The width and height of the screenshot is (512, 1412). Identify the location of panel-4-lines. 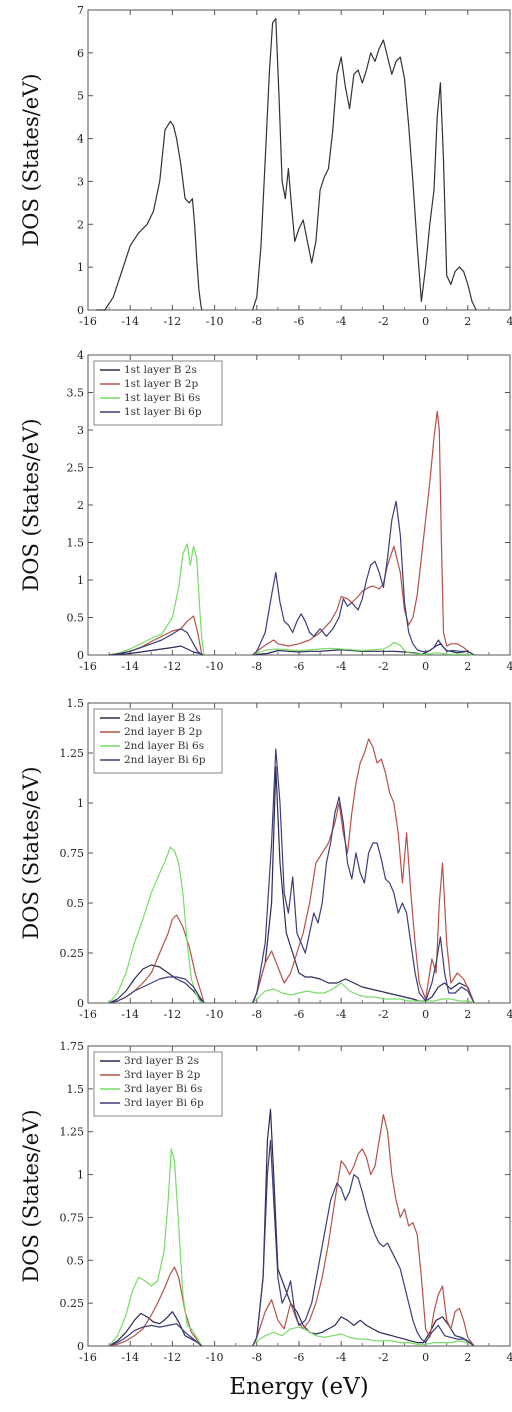
(291, 1227).